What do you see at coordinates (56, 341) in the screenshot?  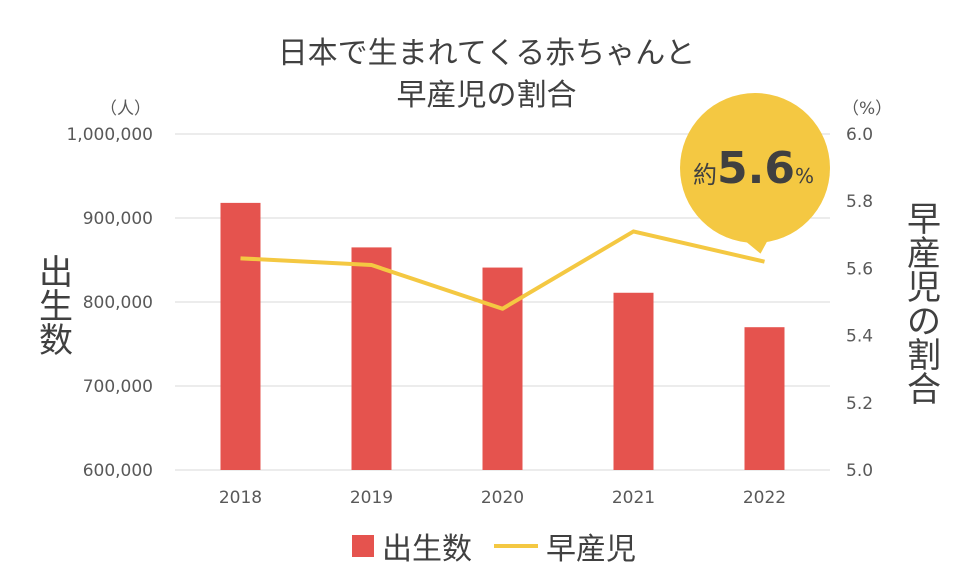 I see `axis-label-char: 数` at bounding box center [56, 341].